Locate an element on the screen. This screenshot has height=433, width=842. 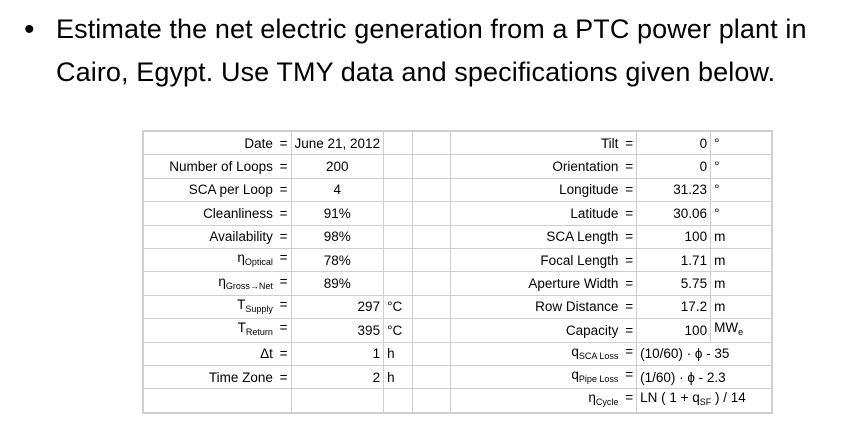
l-label-cell: ηOptical = is located at coordinates (217, 260).